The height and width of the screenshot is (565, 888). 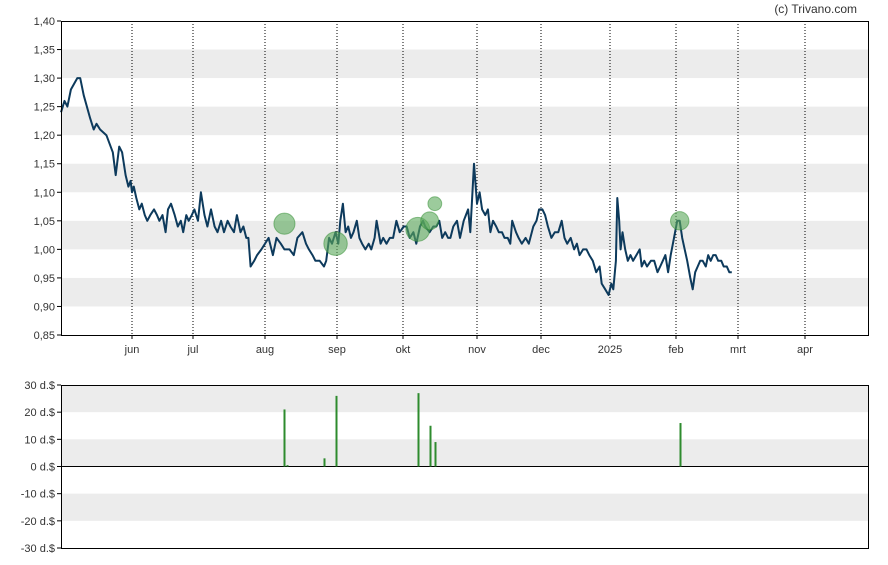 What do you see at coordinates (44, 336) in the screenshot?
I see `y-tick-label: 0,85` at bounding box center [44, 336].